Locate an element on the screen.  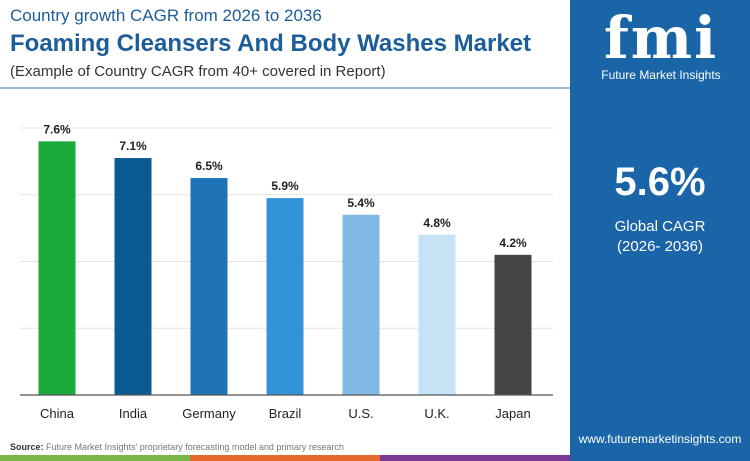
data-label: 4.8% is located at coordinates (437, 223).